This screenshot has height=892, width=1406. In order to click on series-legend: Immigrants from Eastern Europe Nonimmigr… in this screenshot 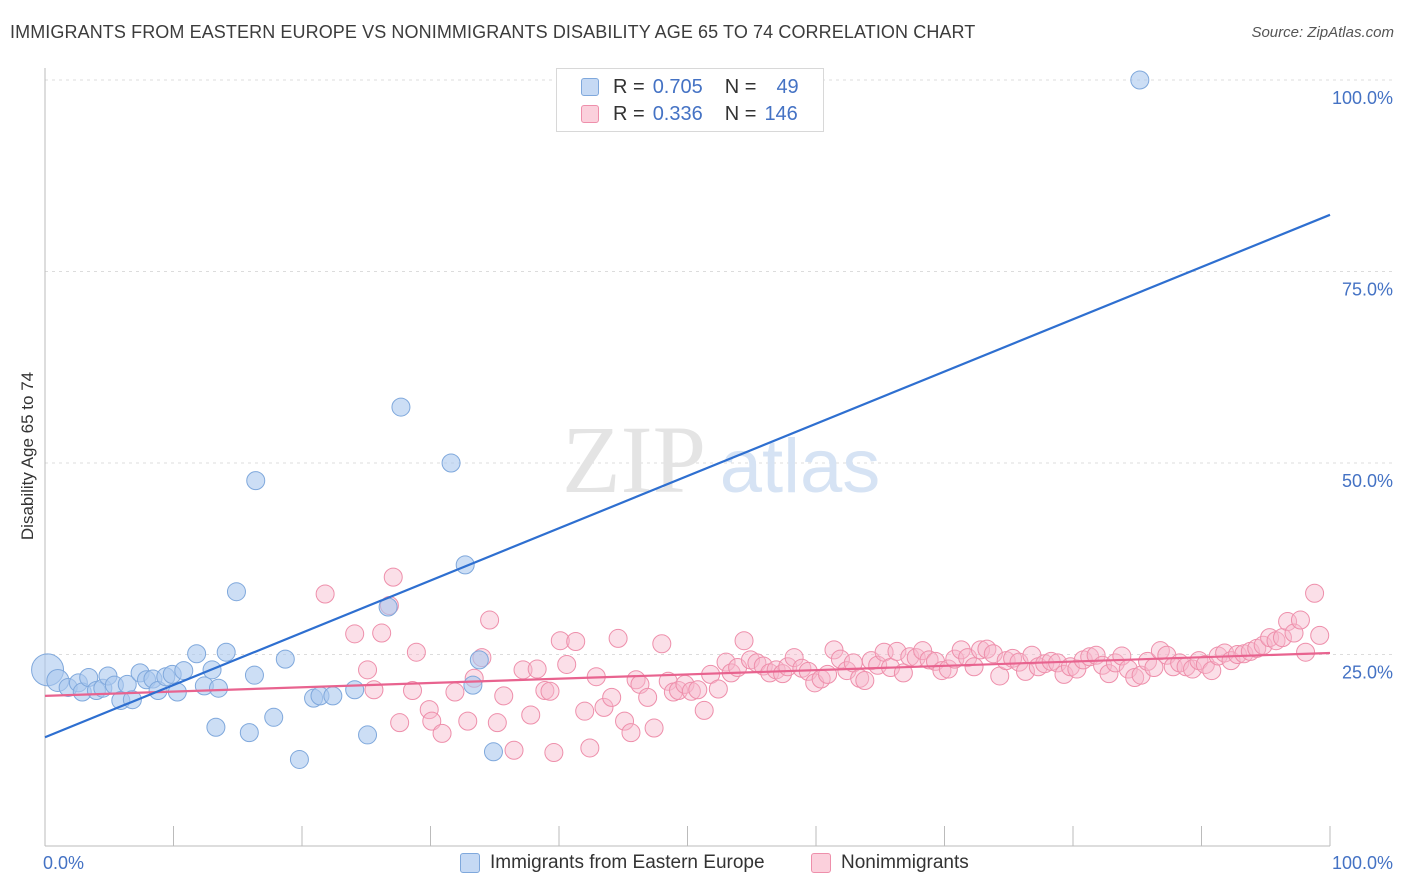, I will do `click(703, 865)`.